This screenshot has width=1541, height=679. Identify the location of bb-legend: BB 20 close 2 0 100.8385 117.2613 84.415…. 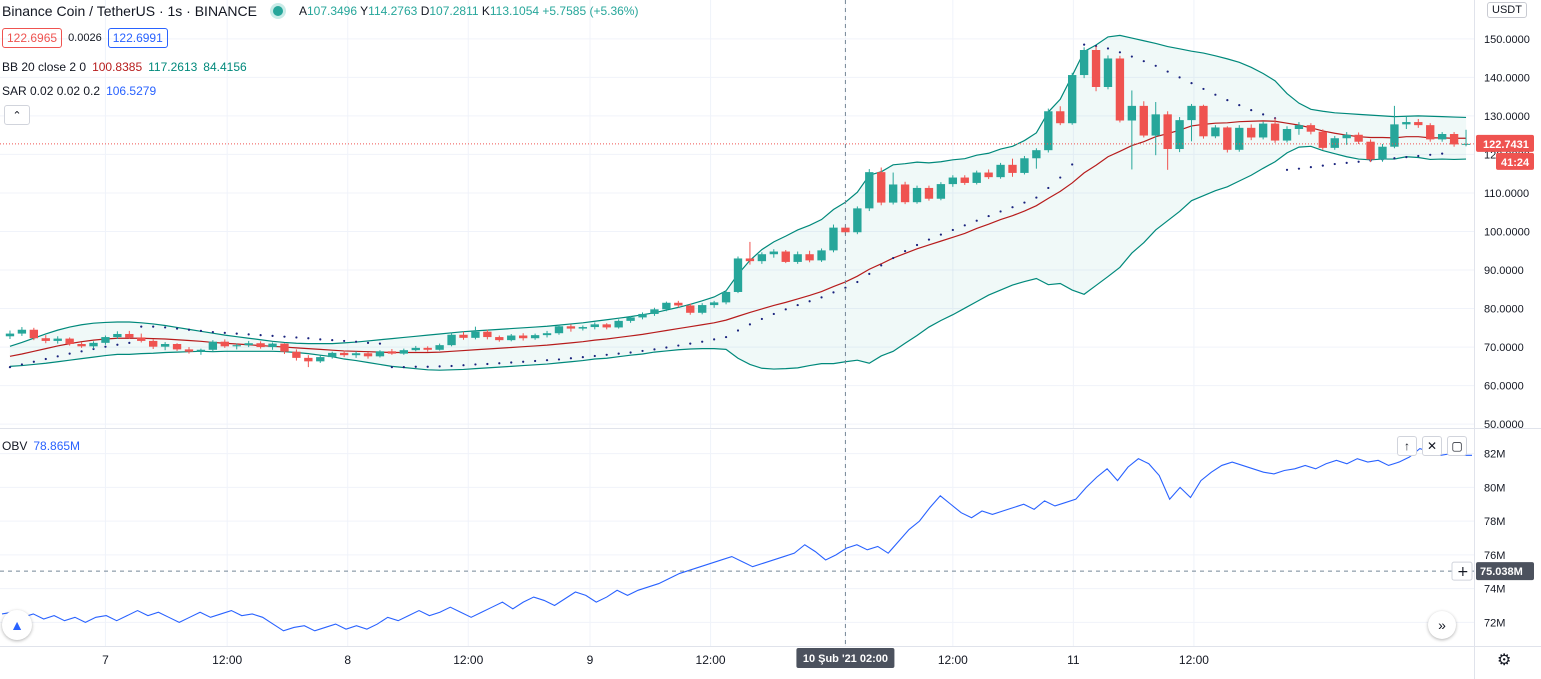
(124, 67).